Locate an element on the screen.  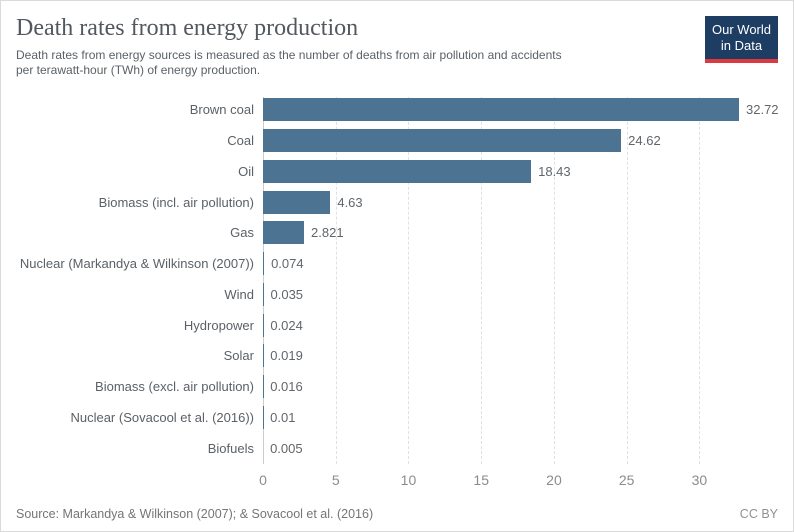
category-label: Coal is located at coordinates (240, 141).